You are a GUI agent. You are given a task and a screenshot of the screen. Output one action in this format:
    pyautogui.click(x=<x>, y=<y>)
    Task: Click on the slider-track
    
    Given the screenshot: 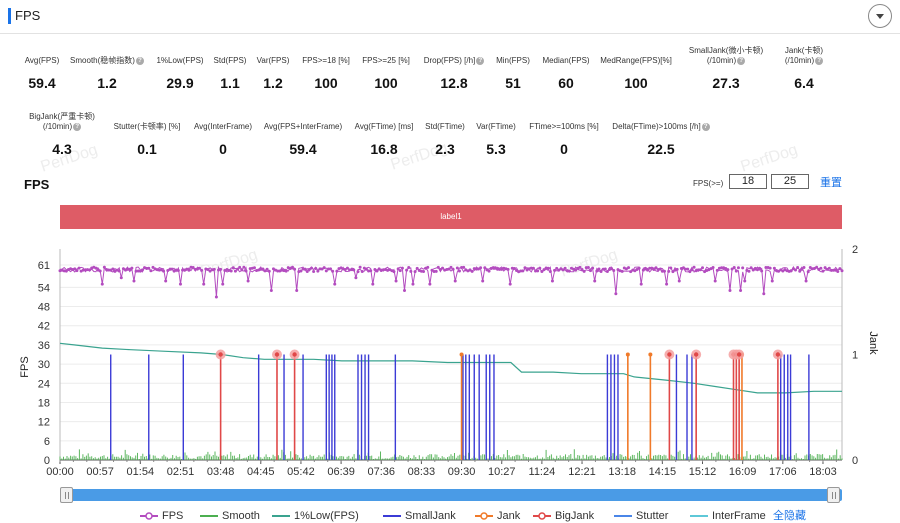 What is the action you would take?
    pyautogui.click(x=451, y=495)
    